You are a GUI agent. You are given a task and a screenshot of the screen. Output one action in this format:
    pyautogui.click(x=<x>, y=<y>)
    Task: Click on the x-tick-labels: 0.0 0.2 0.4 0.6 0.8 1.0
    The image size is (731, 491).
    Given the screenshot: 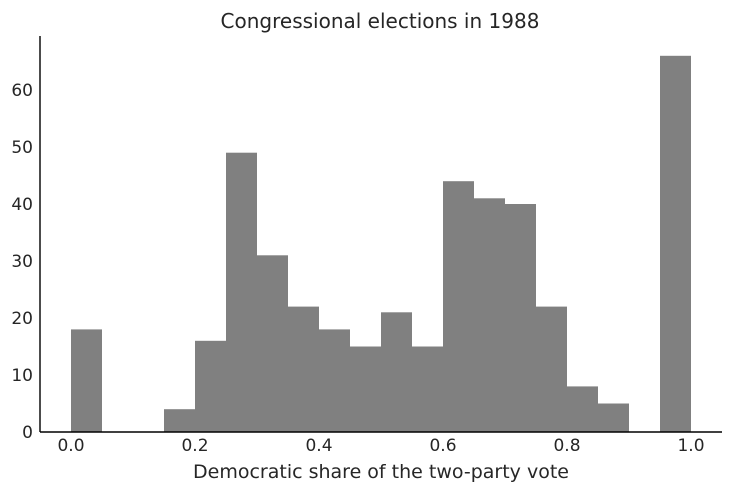 What is the action you would take?
    pyautogui.click(x=380, y=446)
    